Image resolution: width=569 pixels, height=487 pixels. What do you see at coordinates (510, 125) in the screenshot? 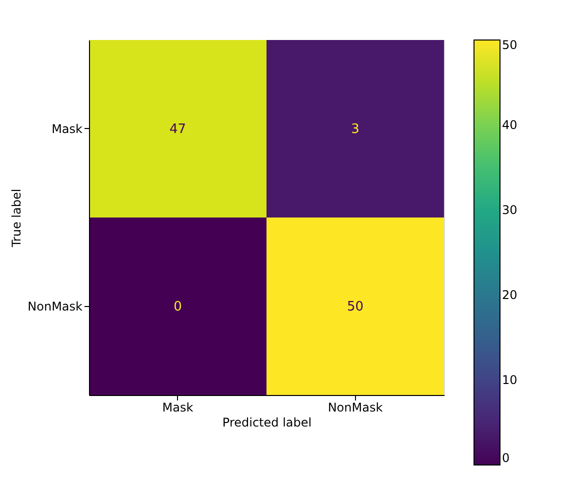
I see `color-bar-label: 40` at bounding box center [510, 125].